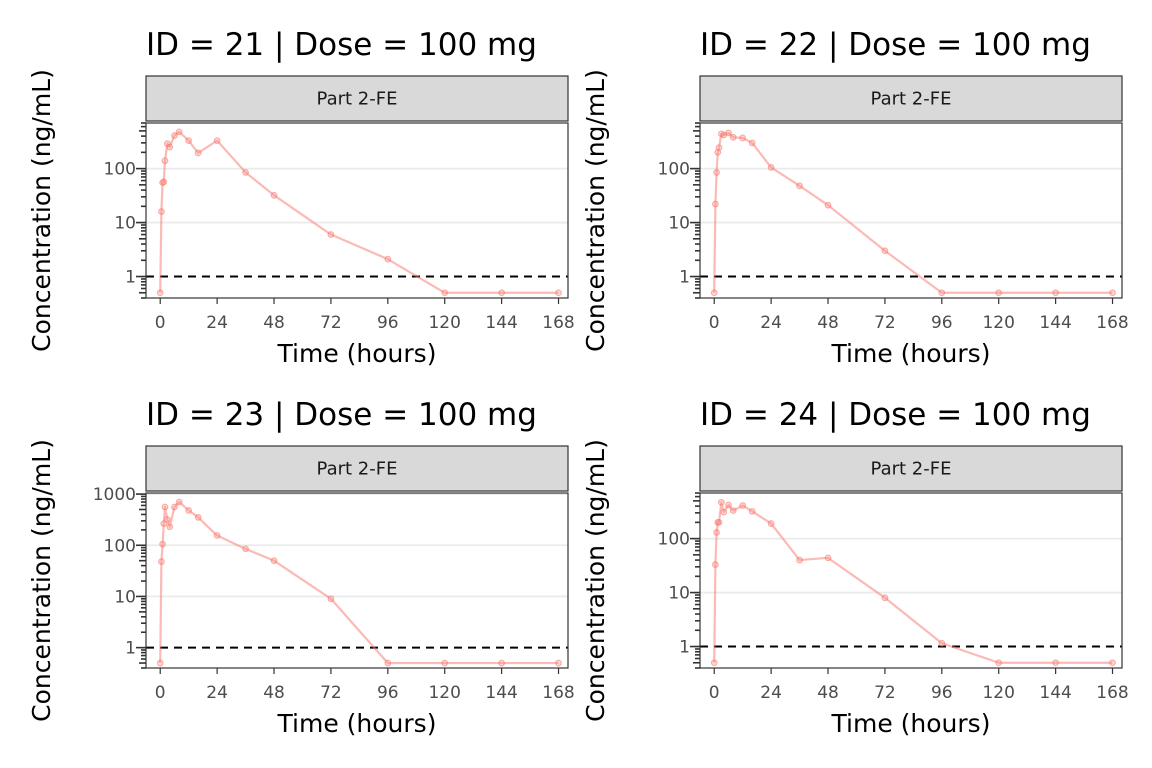 This screenshot has width=1152, height=768. Describe the element at coordinates (341, 415) in the screenshot. I see `panel-title: ID = 23 | Dose = 100 mg` at that location.